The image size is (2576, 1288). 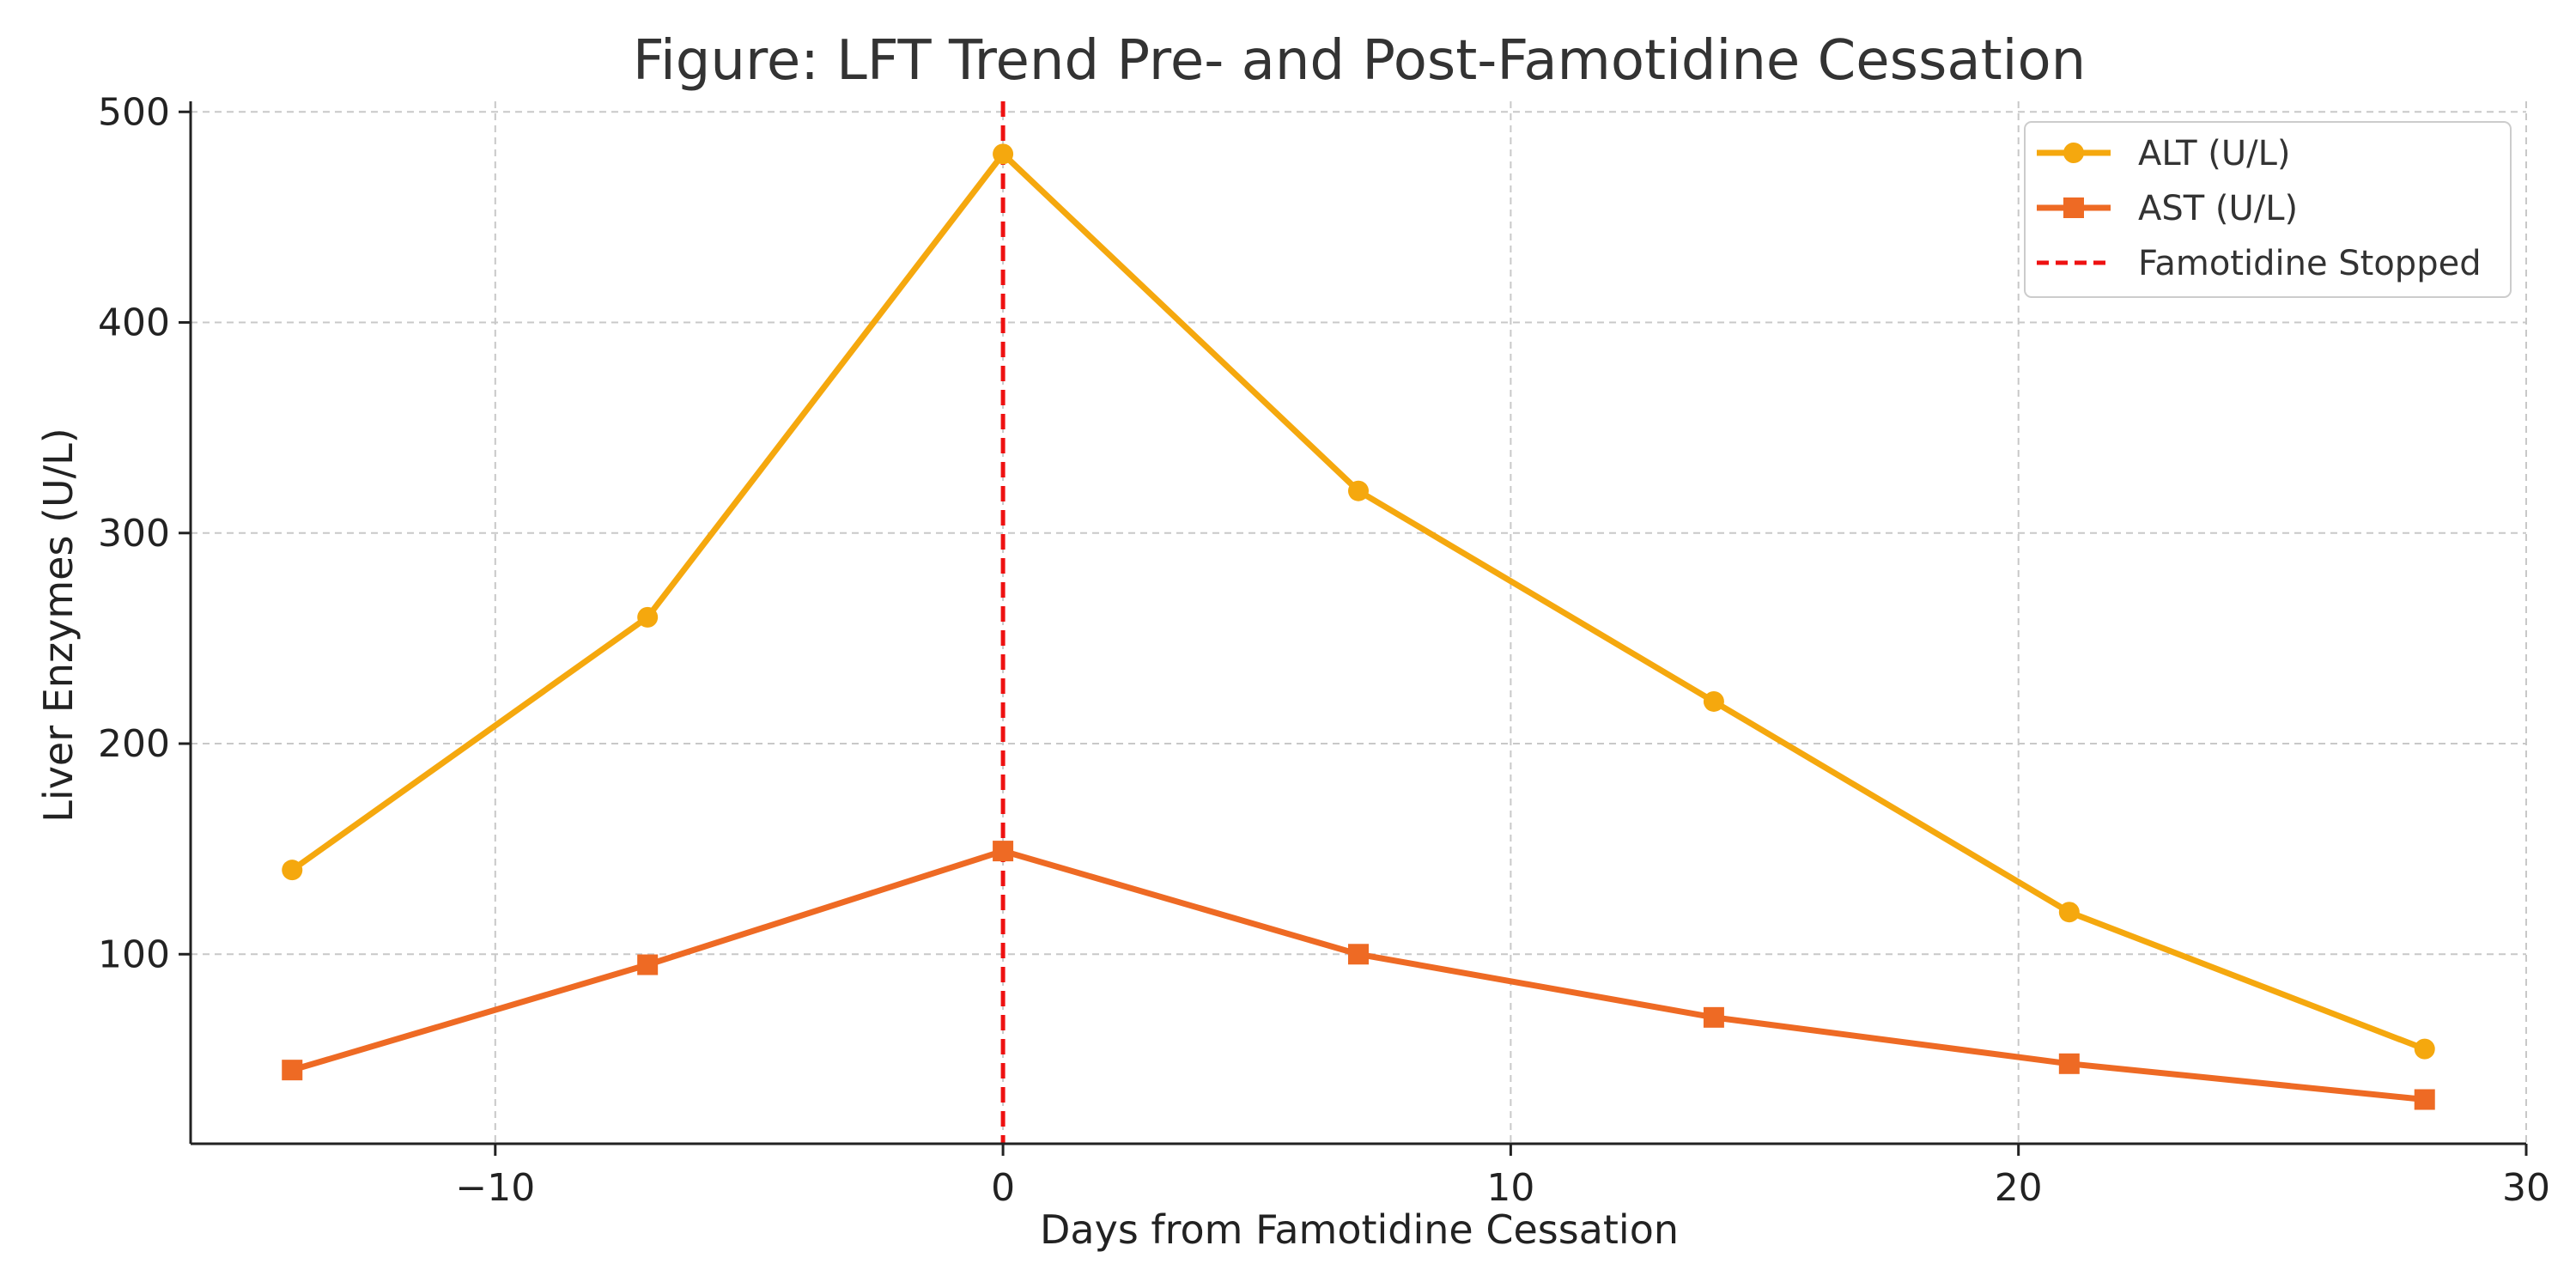 I want to click on y-tick-label: 200, so click(x=134, y=744).